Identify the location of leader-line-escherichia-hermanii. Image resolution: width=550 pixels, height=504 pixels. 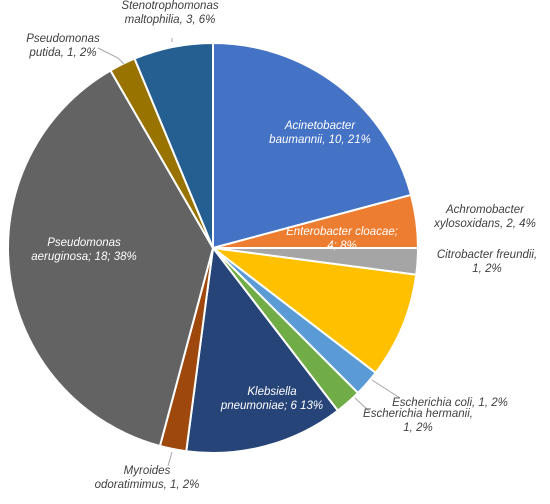
(362, 405).